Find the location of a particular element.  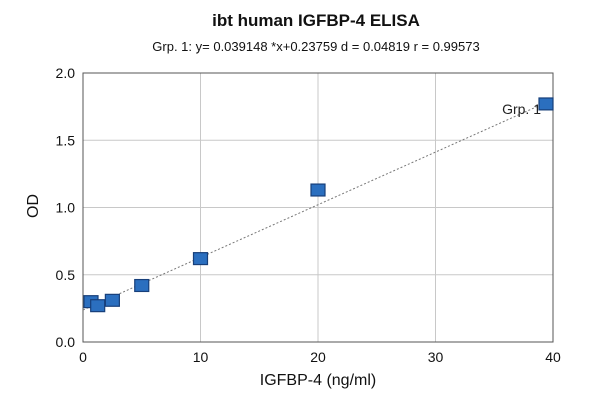

y-tick-label: 0.5 is located at coordinates (66, 275).